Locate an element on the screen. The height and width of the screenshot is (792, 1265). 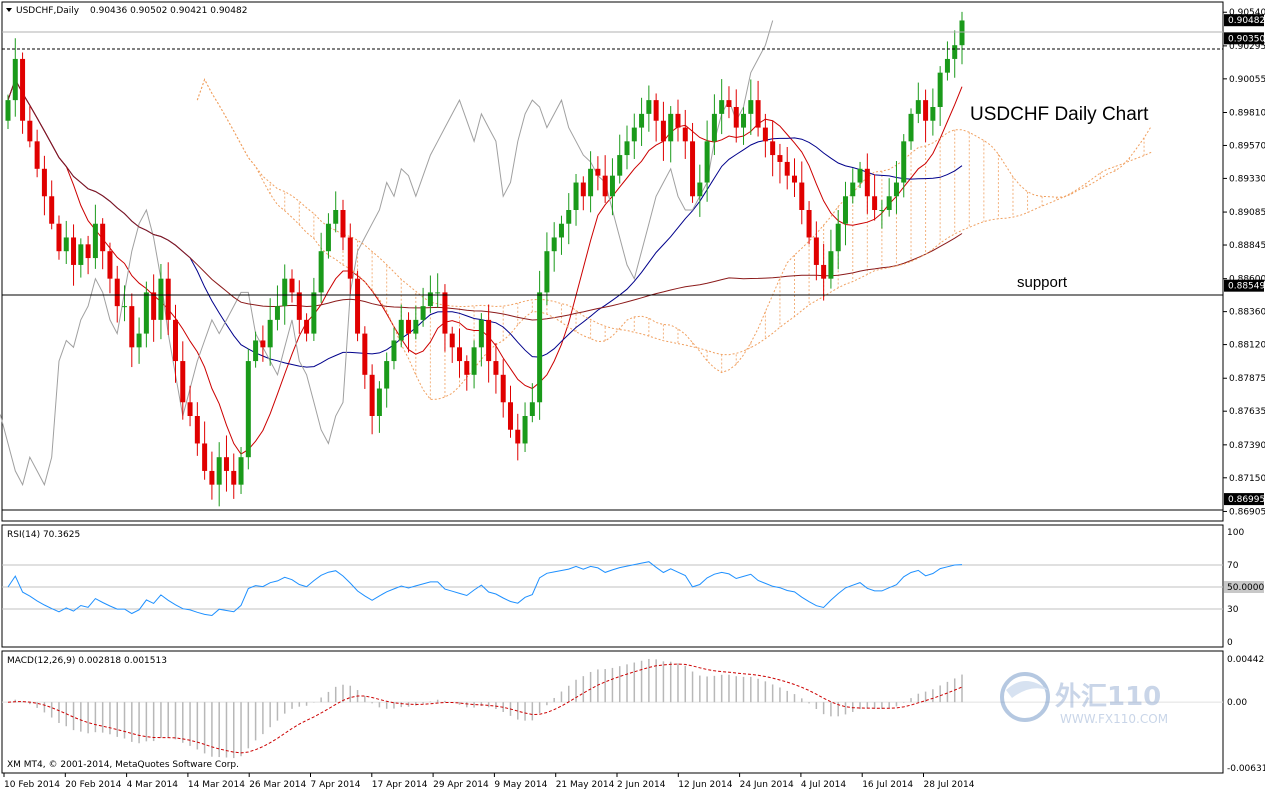
chart-title: USDCHF Daily Chart is located at coordinates (1059, 114).